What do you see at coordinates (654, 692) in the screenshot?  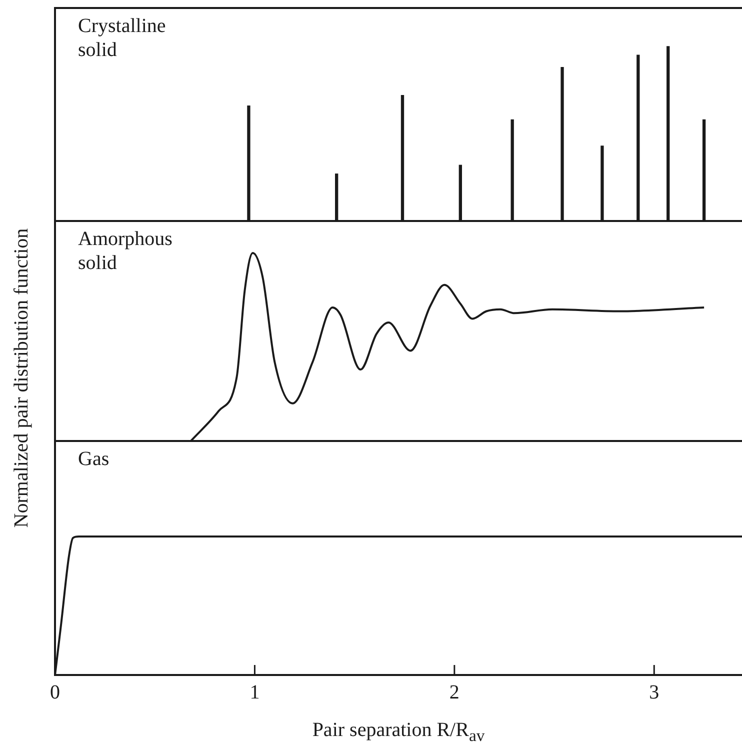 I see `x-tick-label: 3` at bounding box center [654, 692].